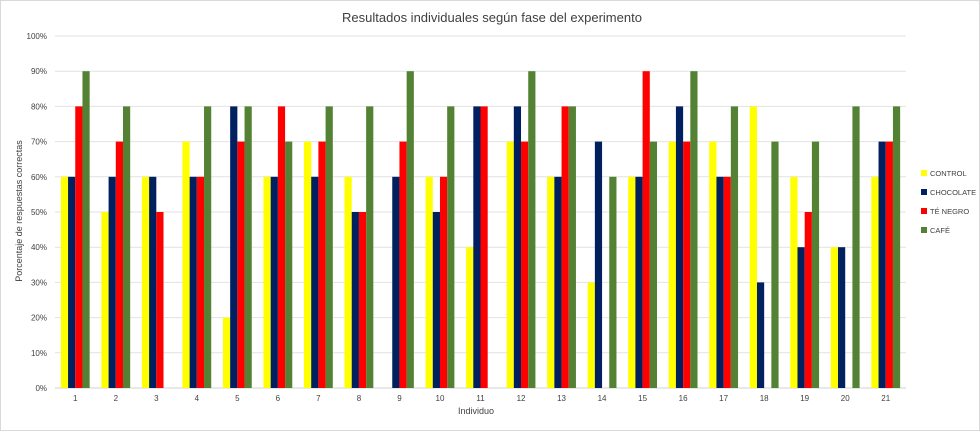 The height and width of the screenshot is (431, 980). What do you see at coordinates (39, 106) in the screenshot?
I see `y-tick-label: 80%` at bounding box center [39, 106].